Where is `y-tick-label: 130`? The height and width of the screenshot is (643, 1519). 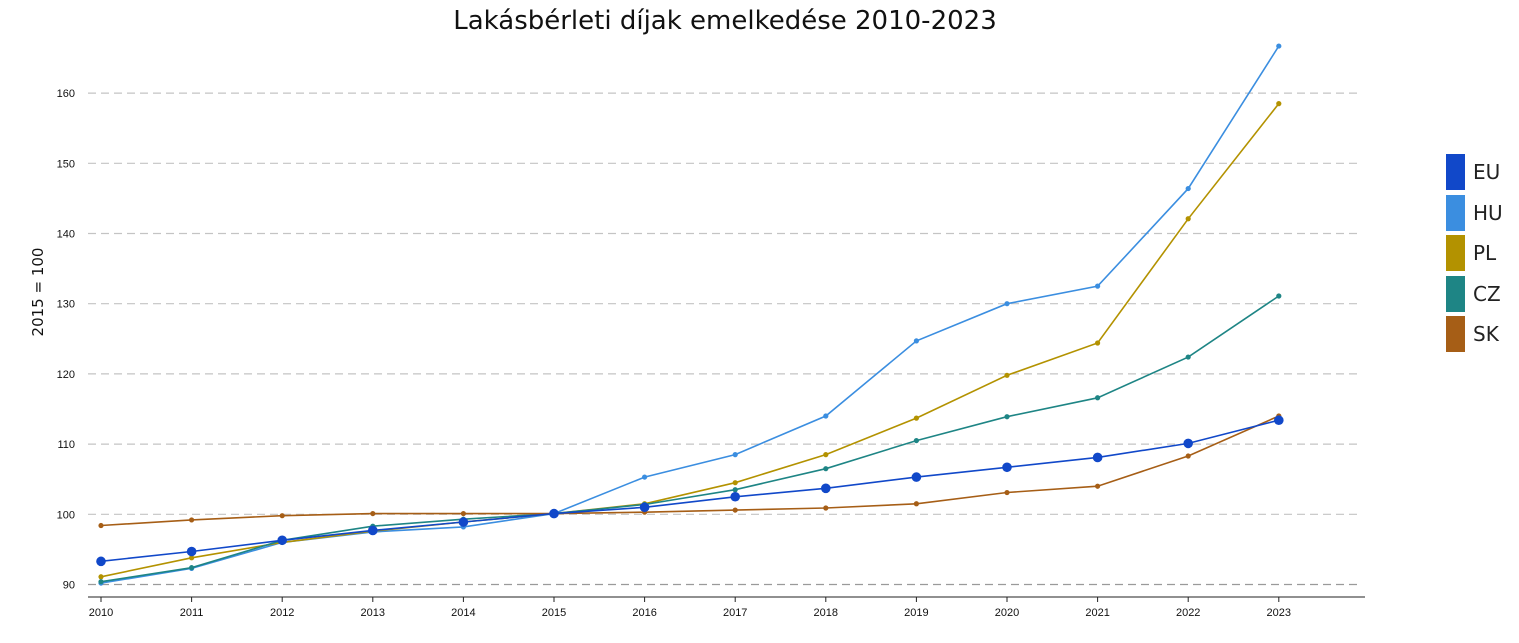
y-tick-label: 130 is located at coordinates (66, 305).